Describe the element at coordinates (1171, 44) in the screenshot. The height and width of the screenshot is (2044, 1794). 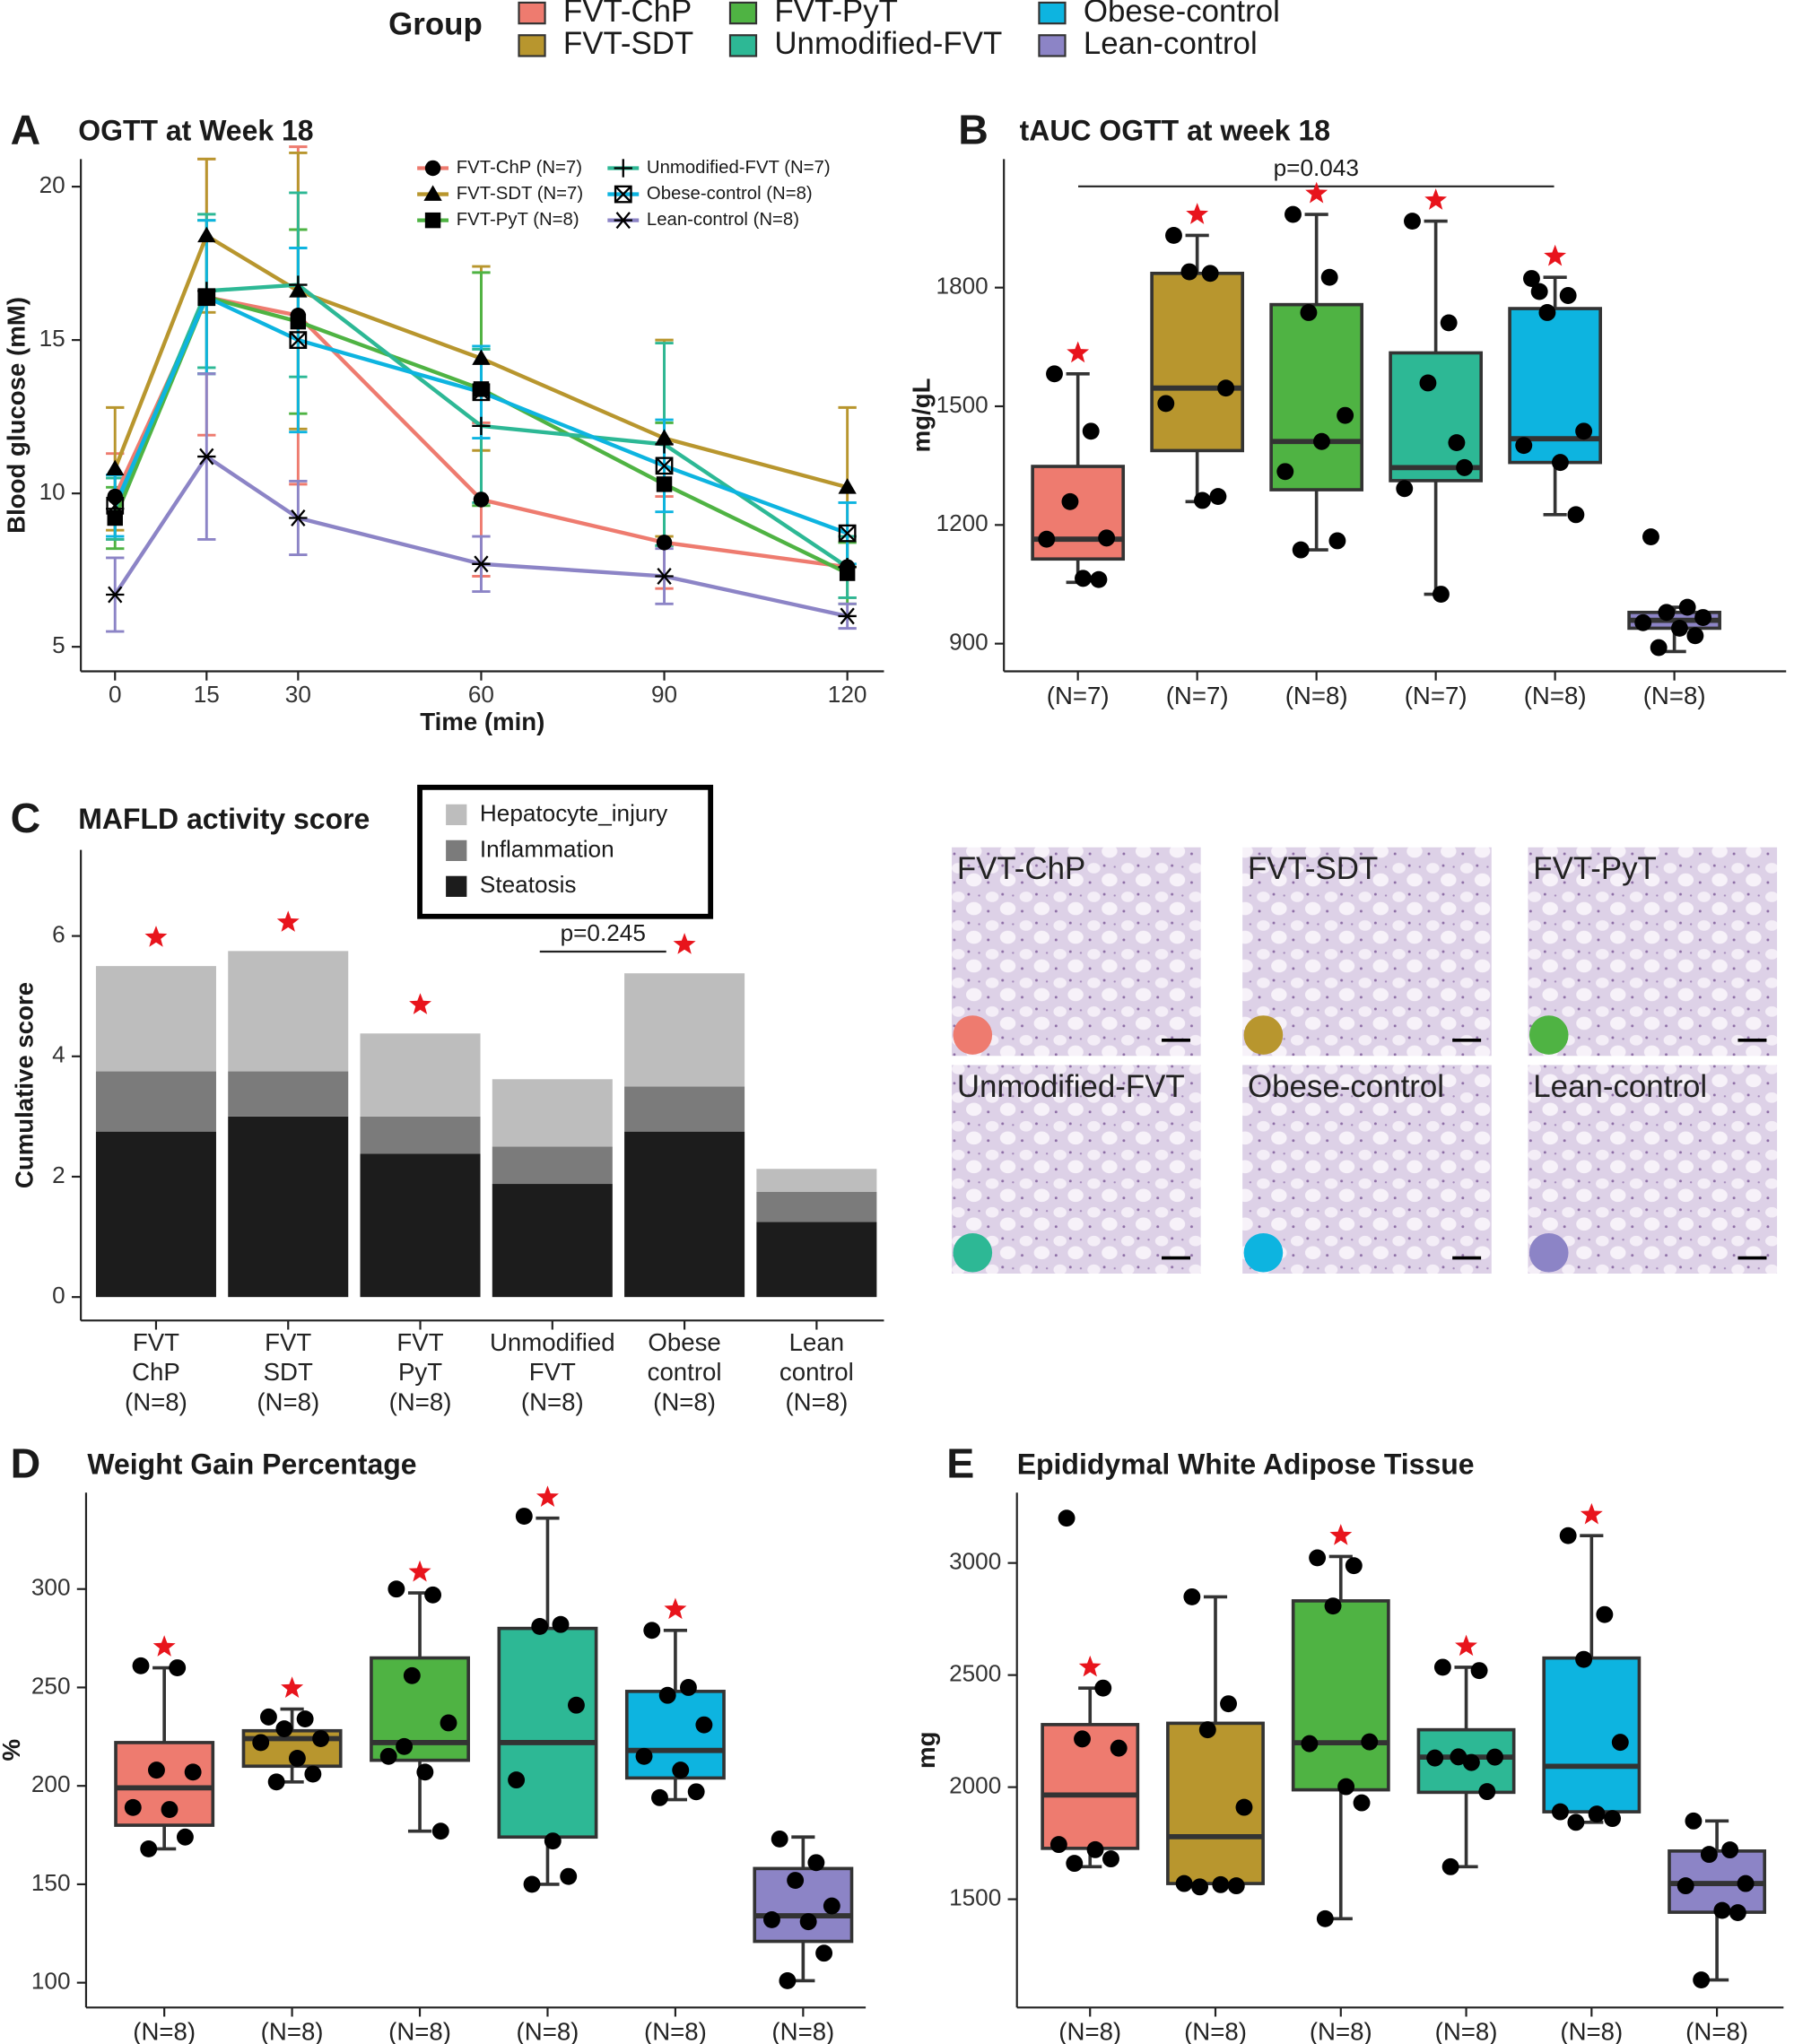
I see `legend-label: Lean-control` at that location.